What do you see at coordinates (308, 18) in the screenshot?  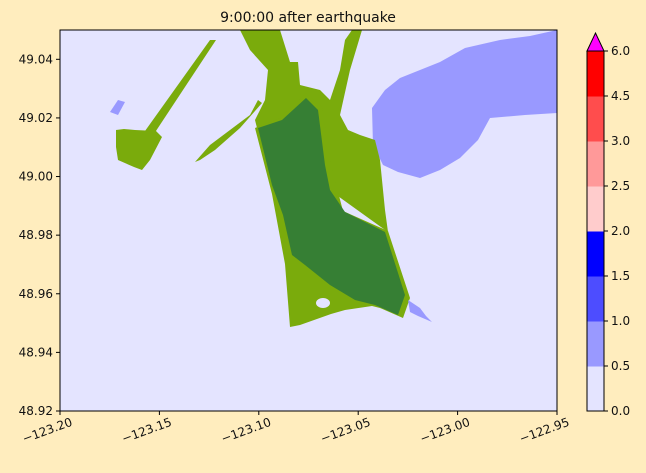 I see `chart-title: 9:00:00 after earthquake` at bounding box center [308, 18].